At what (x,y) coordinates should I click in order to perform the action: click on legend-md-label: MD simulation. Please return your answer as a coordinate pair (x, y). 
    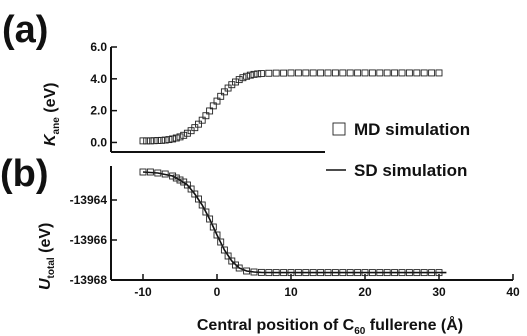
    Looking at the image, I should click on (412, 129).